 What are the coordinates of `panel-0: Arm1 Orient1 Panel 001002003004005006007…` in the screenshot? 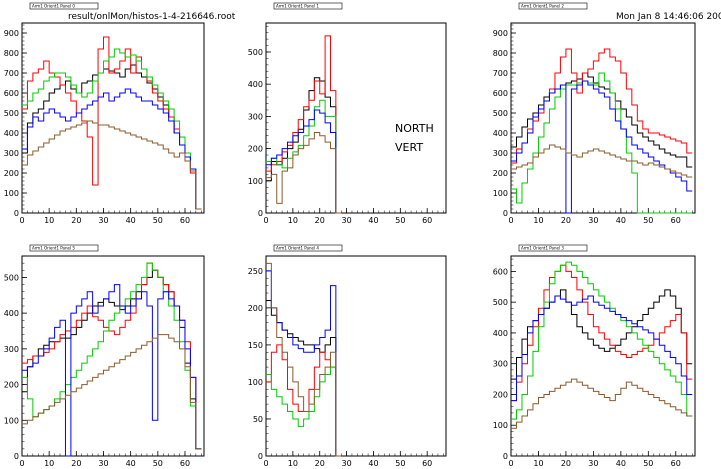 It's located at (104, 113).